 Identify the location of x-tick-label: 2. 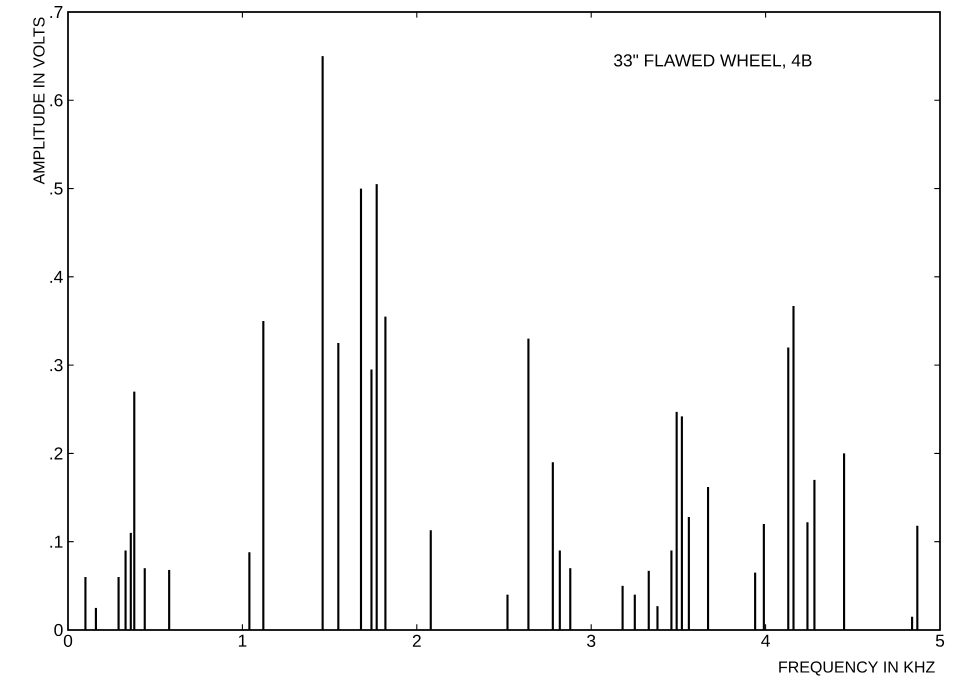
(416, 640).